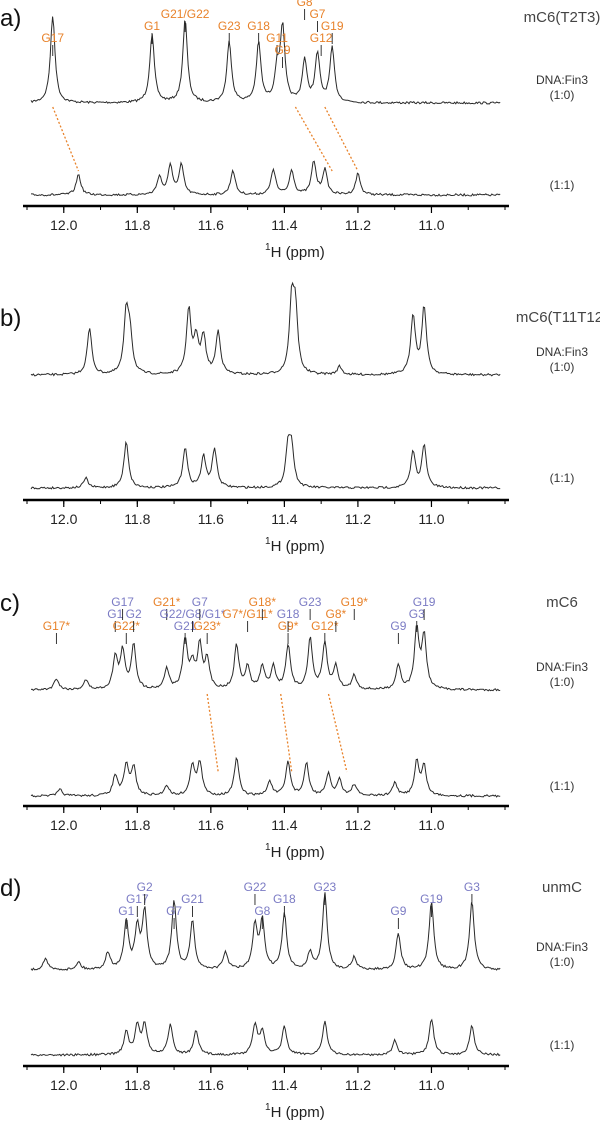  What do you see at coordinates (255, 887) in the screenshot?
I see `peak-assignment: G22` at bounding box center [255, 887].